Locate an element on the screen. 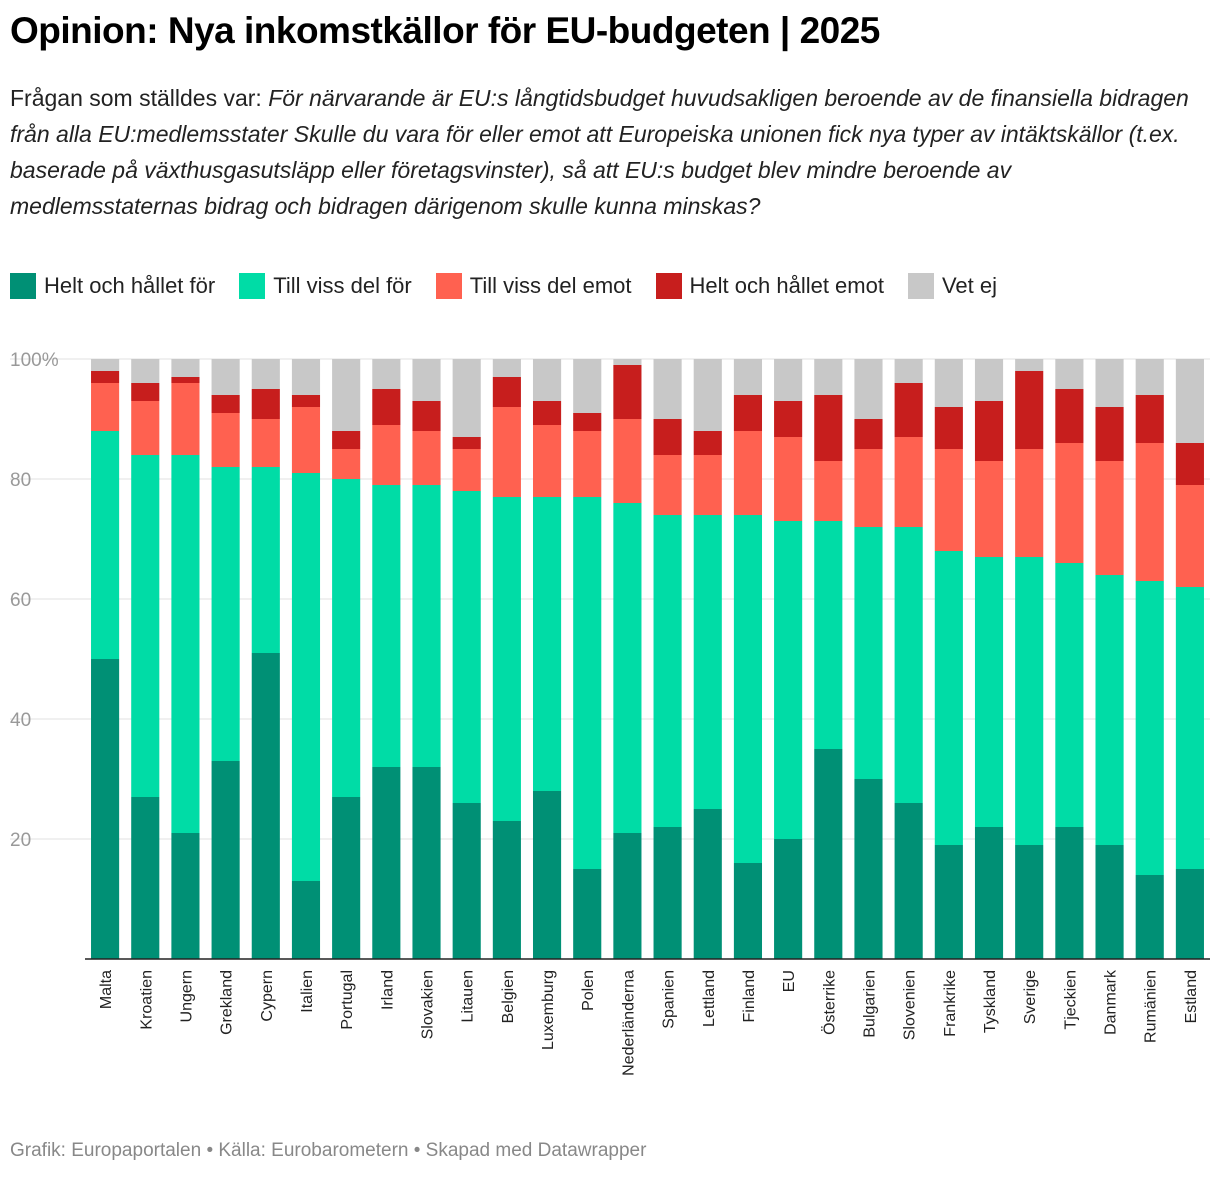 Image resolution: width=1220 pixels, height=1178 pixels. y-tick-label: 40 is located at coordinates (20, 720).